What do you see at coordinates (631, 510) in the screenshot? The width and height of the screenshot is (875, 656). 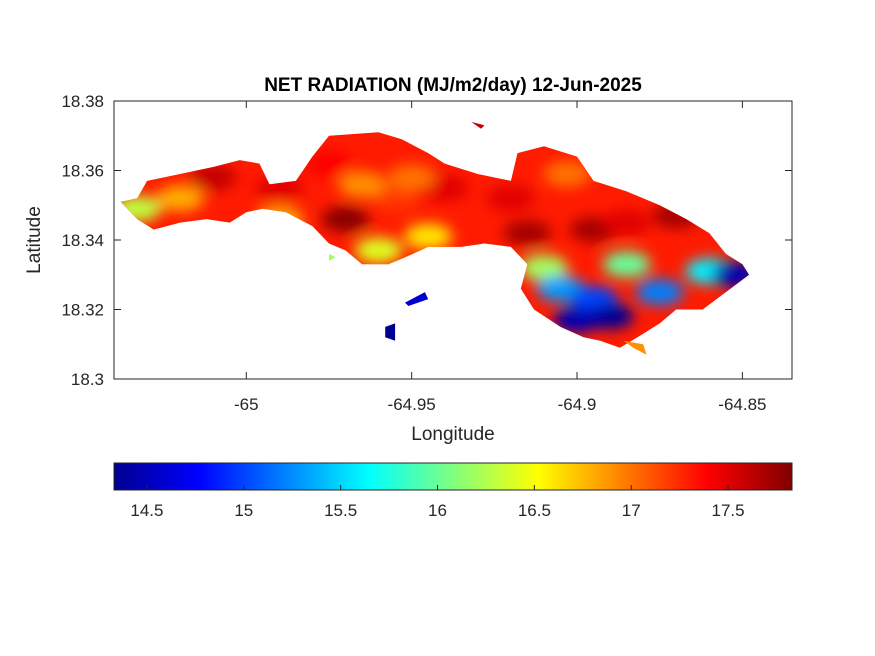 I see `colorbar-tick-label: 17` at bounding box center [631, 510].